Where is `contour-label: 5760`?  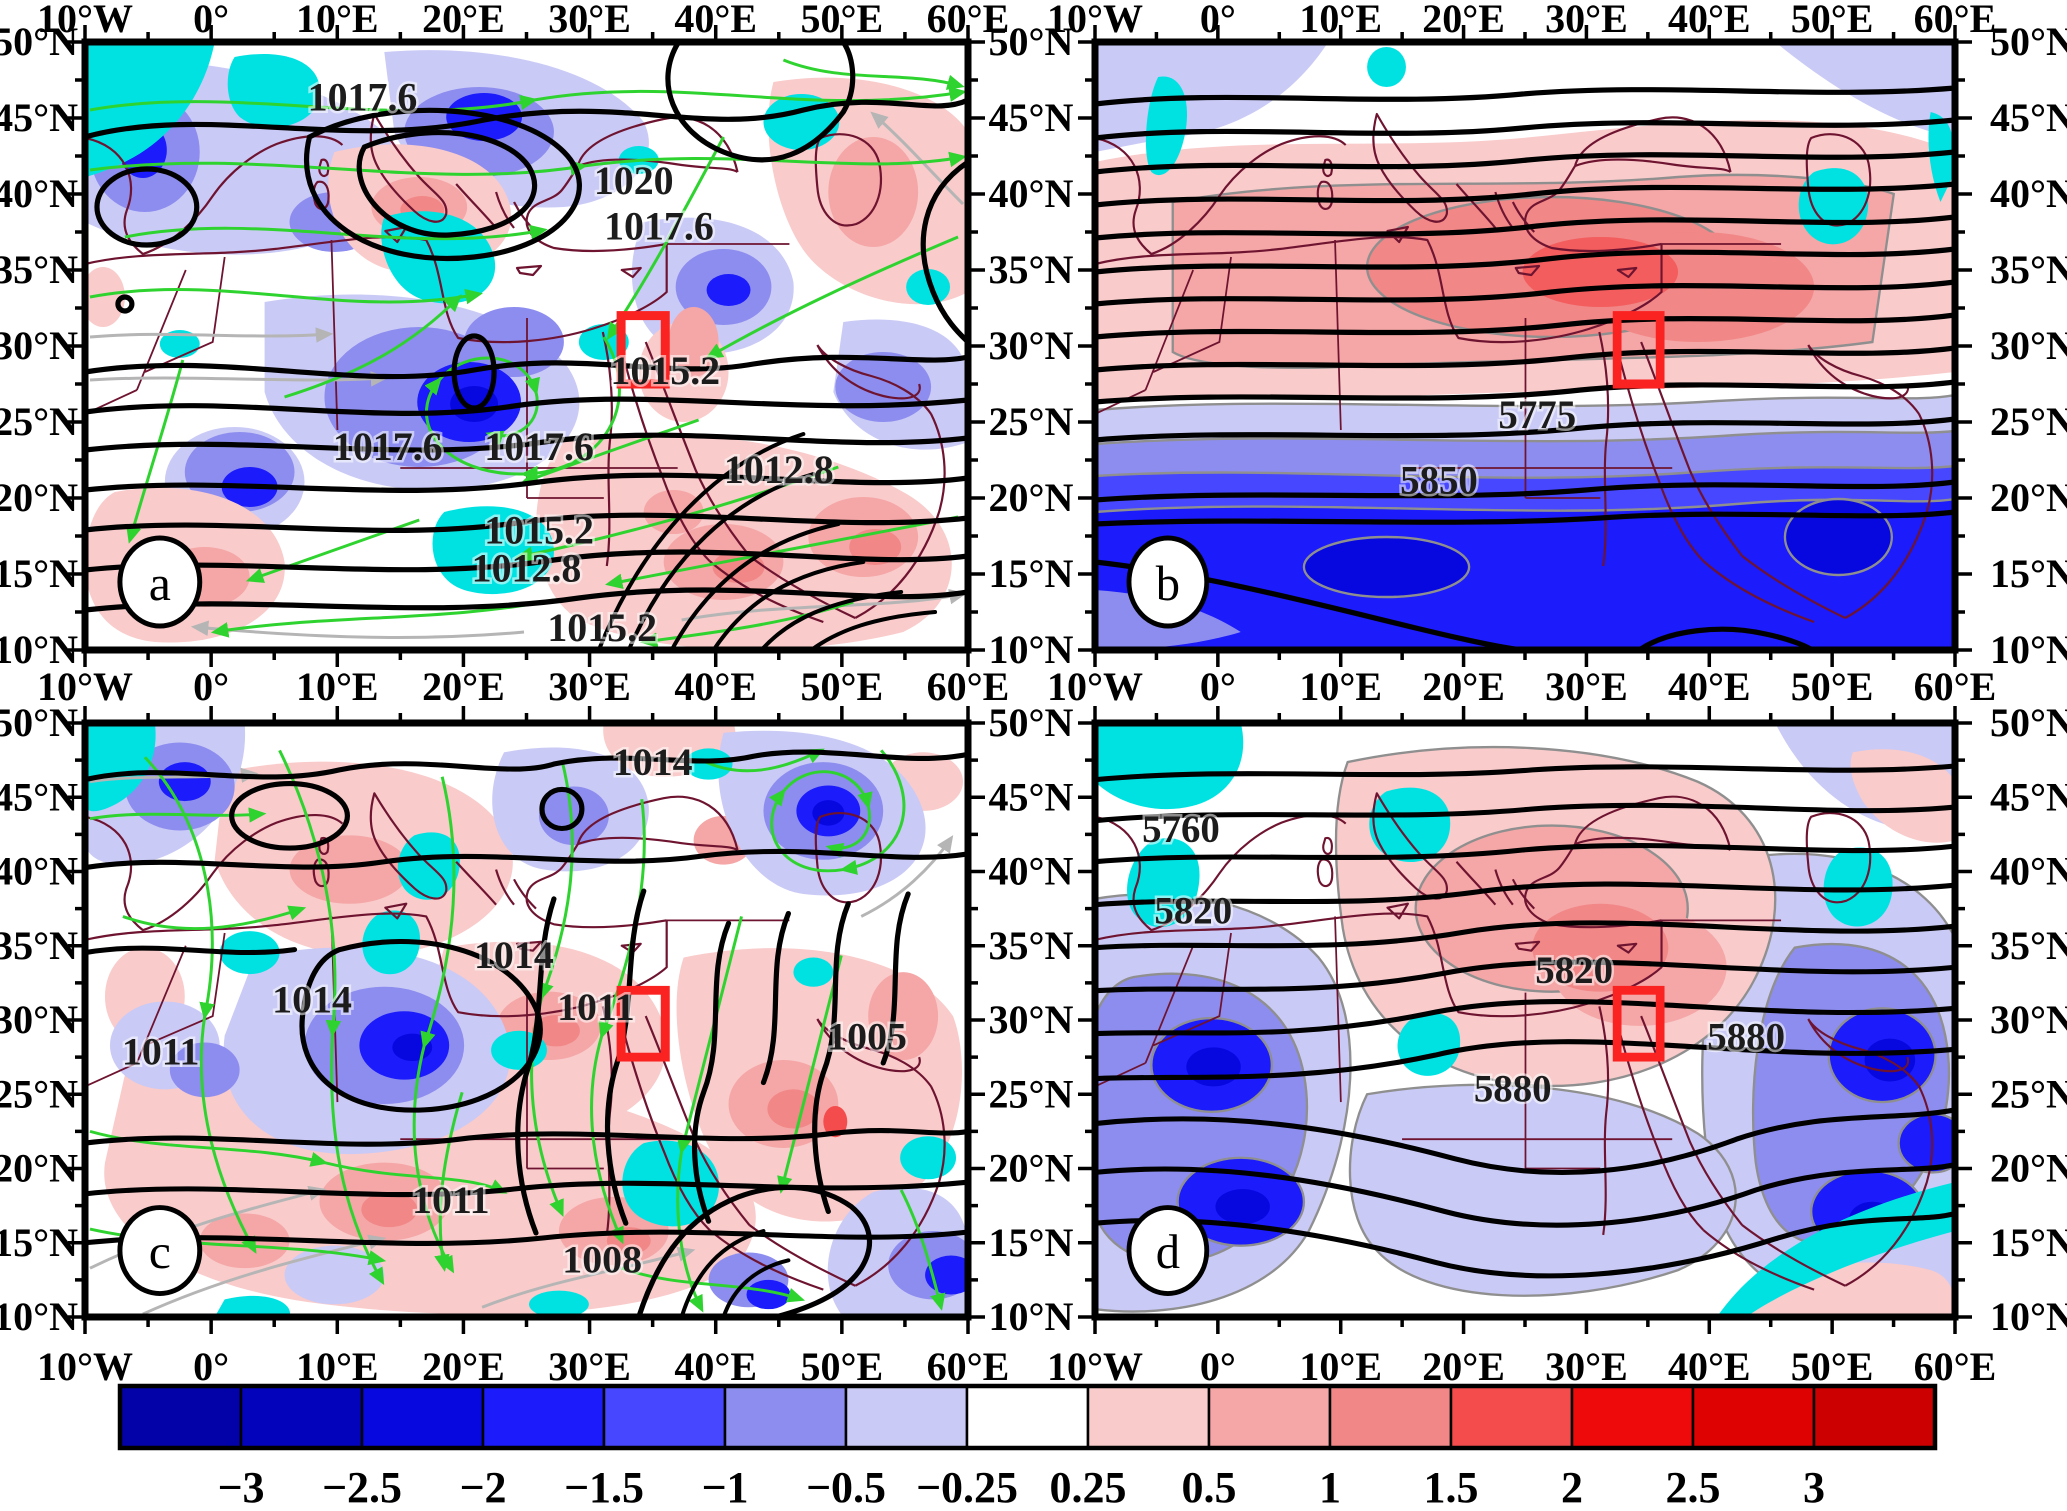
contour-label: 5760 is located at coordinates (1181, 829).